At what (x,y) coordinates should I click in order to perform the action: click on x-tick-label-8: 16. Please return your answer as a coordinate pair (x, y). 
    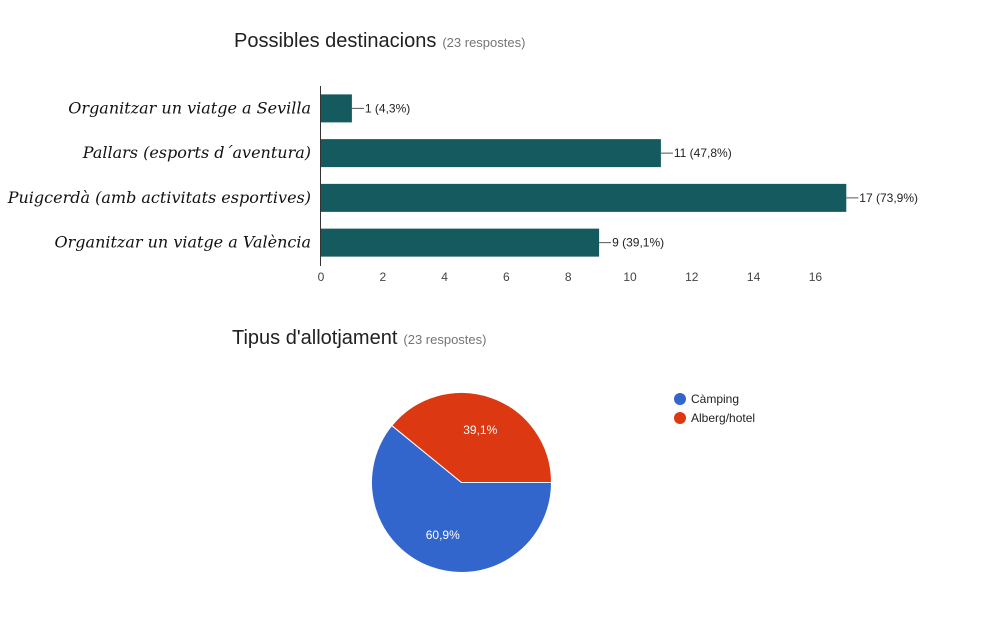
    Looking at the image, I should click on (816, 277).